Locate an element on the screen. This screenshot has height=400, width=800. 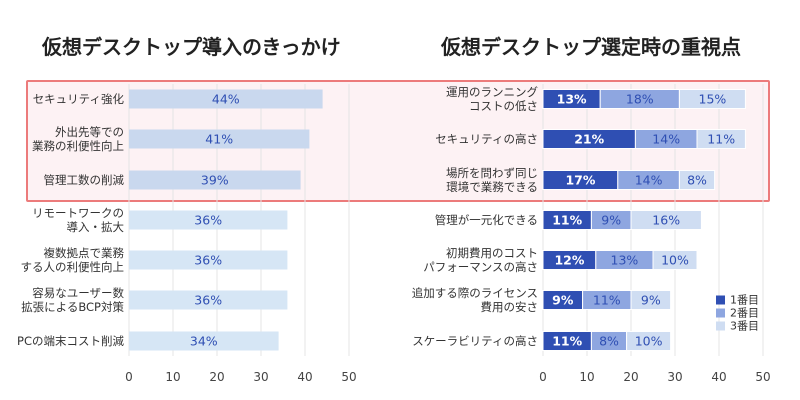
right-bar-label-1-series-3: 15% is located at coordinates (713, 99).